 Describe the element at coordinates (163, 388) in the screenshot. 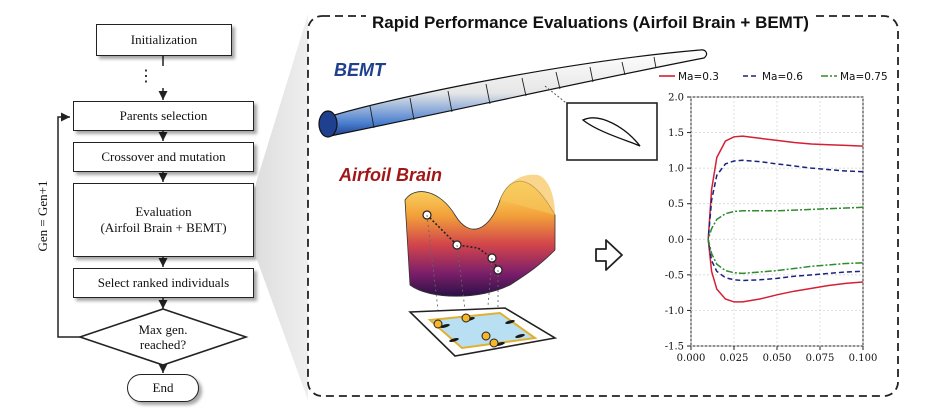

I see `step-end: End` at that location.